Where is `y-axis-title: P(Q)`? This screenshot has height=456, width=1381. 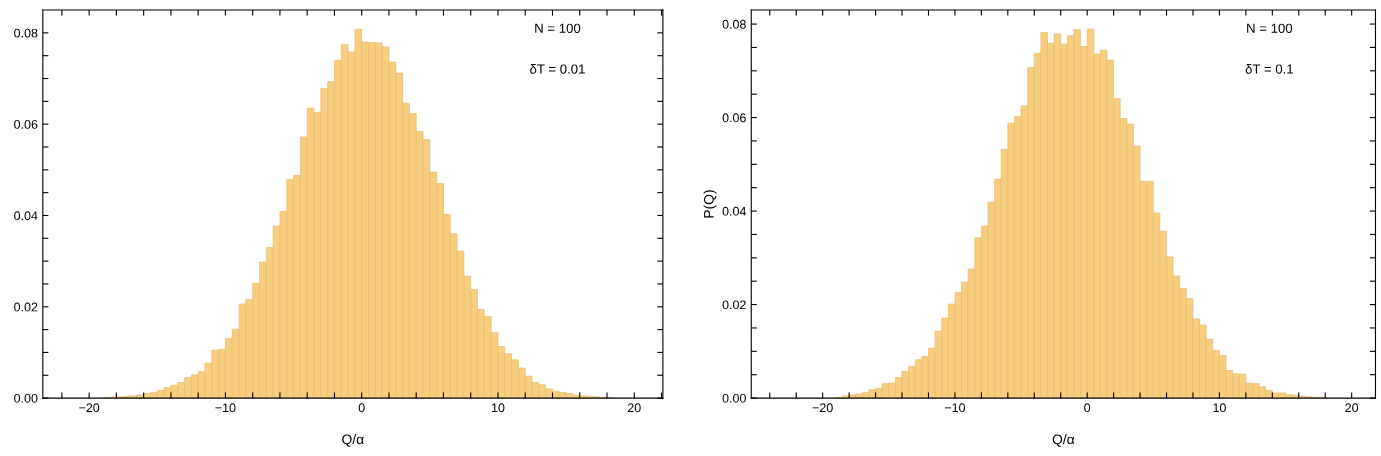
y-axis-title: P(Q) is located at coordinates (710, 204).